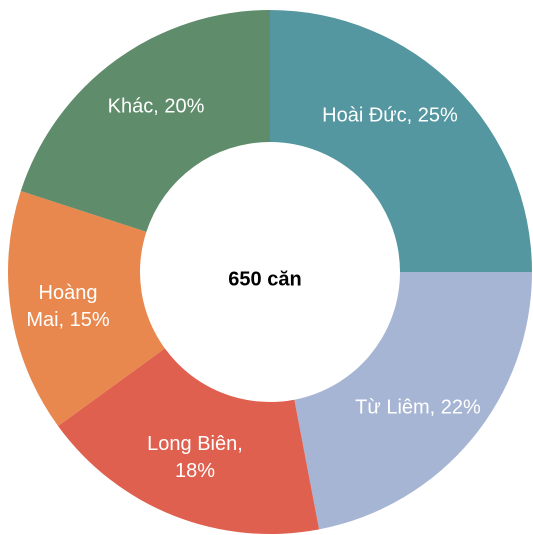 This screenshot has height=535, width=533. What do you see at coordinates (68, 306) in the screenshot?
I see `slice-label: Hoàng Mai, 15%` at bounding box center [68, 306].